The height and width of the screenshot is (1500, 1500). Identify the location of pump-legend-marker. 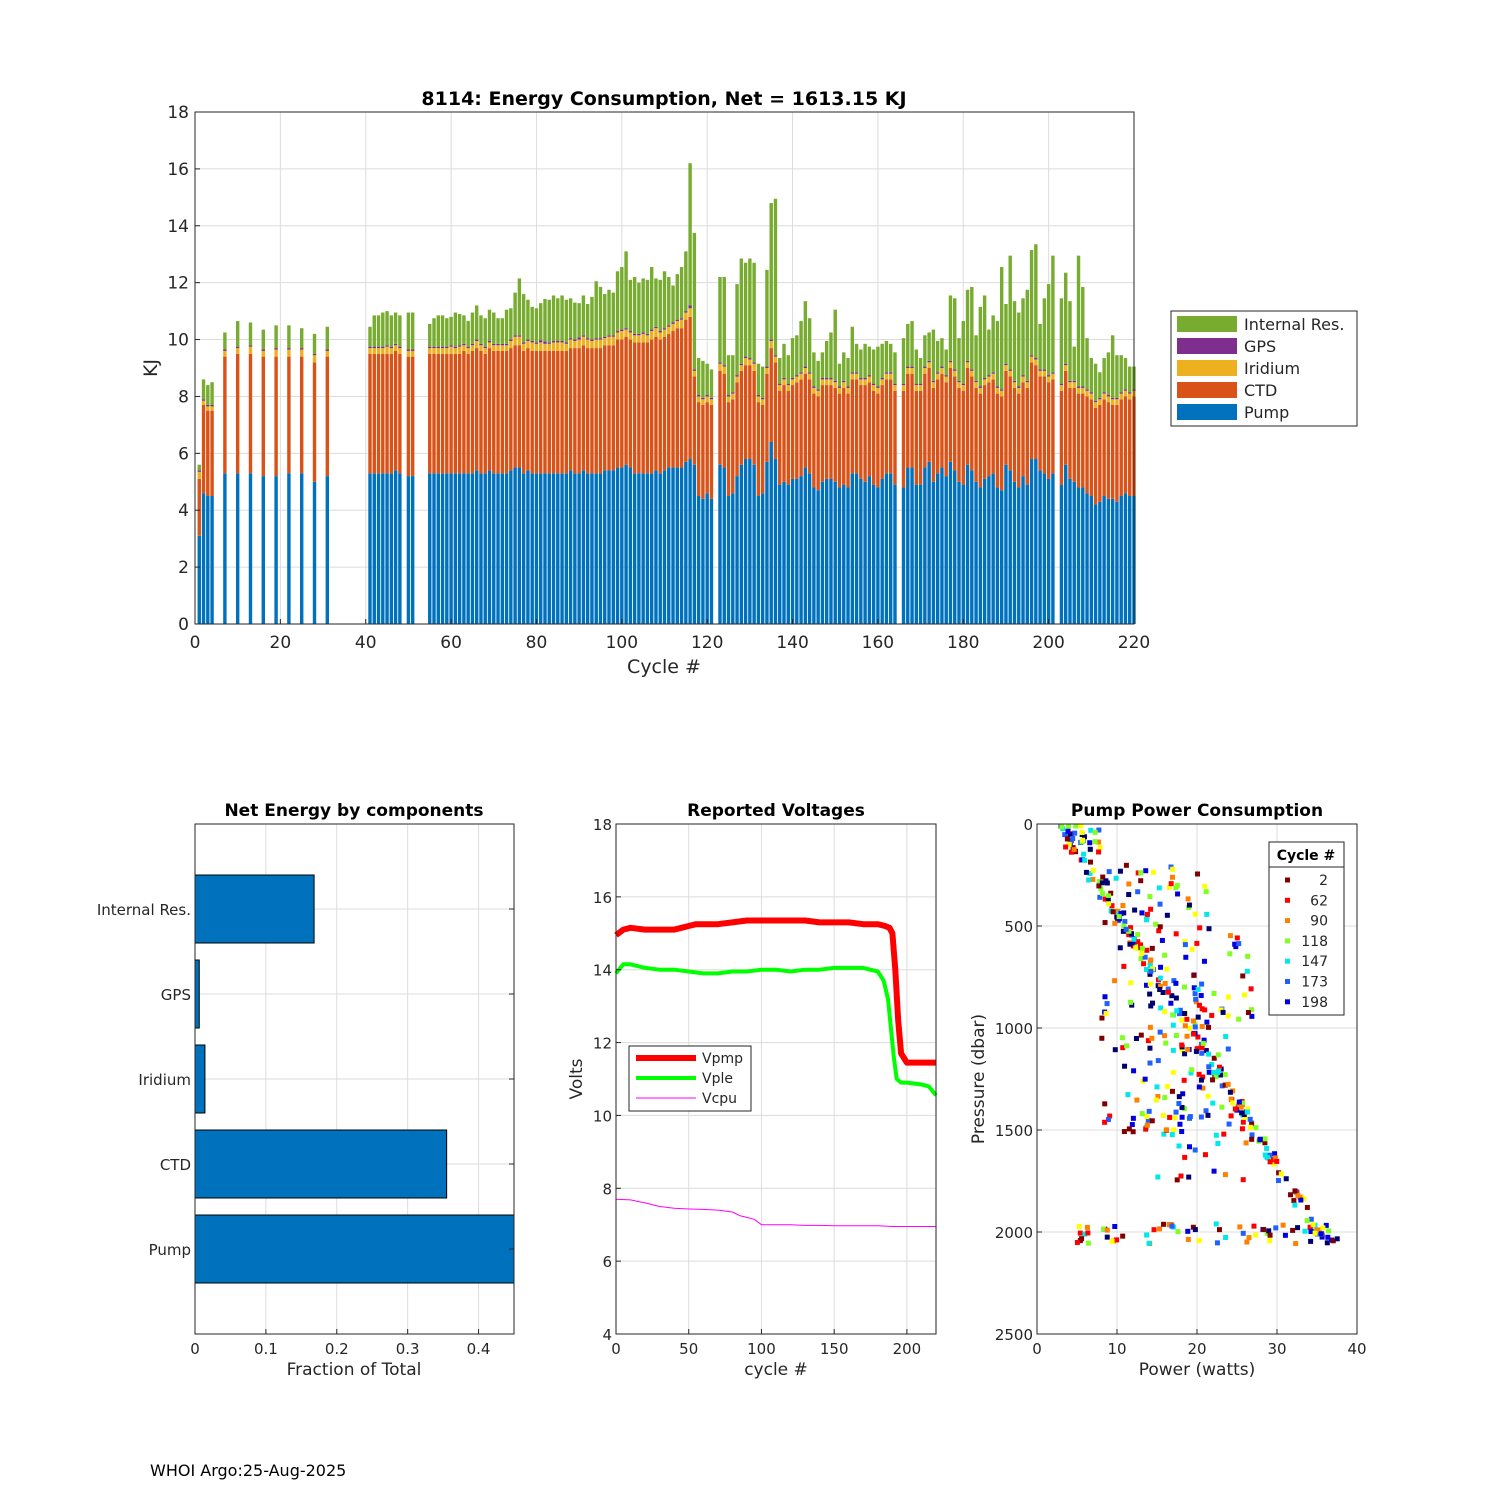
(1287, 941).